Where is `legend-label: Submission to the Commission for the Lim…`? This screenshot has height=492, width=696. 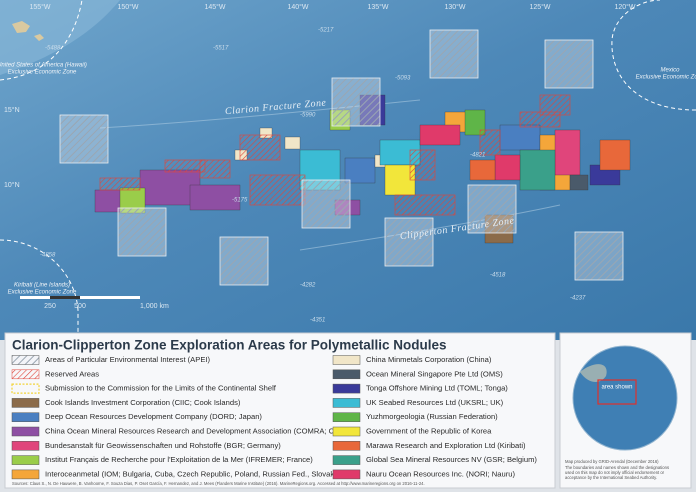
legend-label: Submission to the Commission for the Lim… is located at coordinates (161, 388).